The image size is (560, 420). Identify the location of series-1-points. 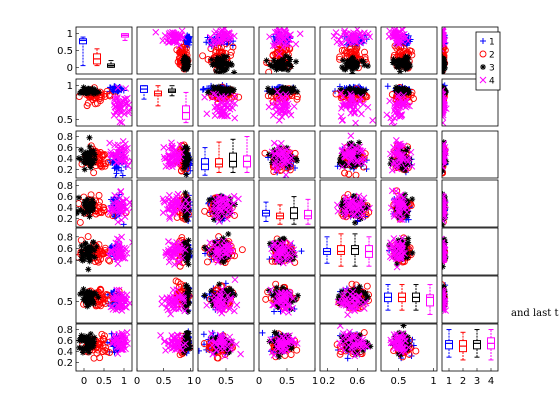
(116, 89).